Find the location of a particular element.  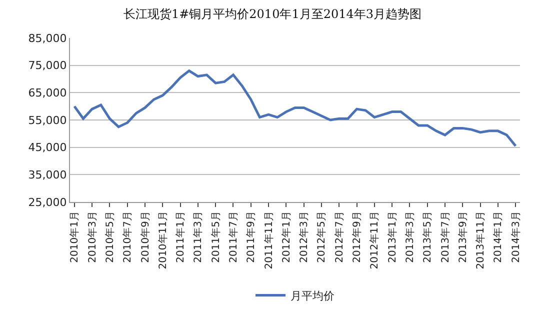

x-tick-label: 2012年11月 is located at coordinates (374, 240).